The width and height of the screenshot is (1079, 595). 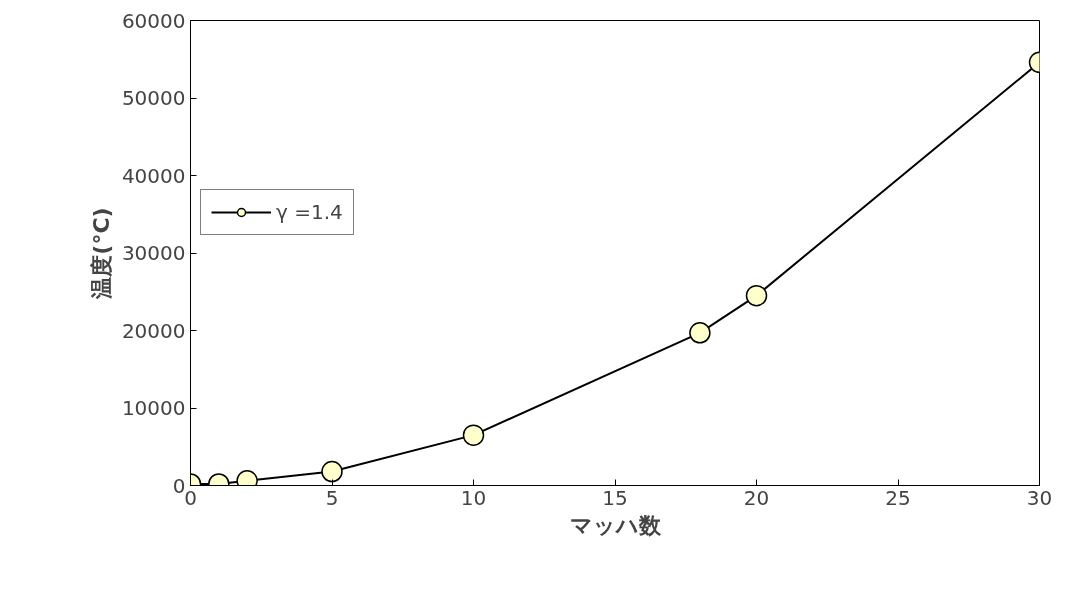 I want to click on y-tick-label: 10000, so click(x=153, y=408).